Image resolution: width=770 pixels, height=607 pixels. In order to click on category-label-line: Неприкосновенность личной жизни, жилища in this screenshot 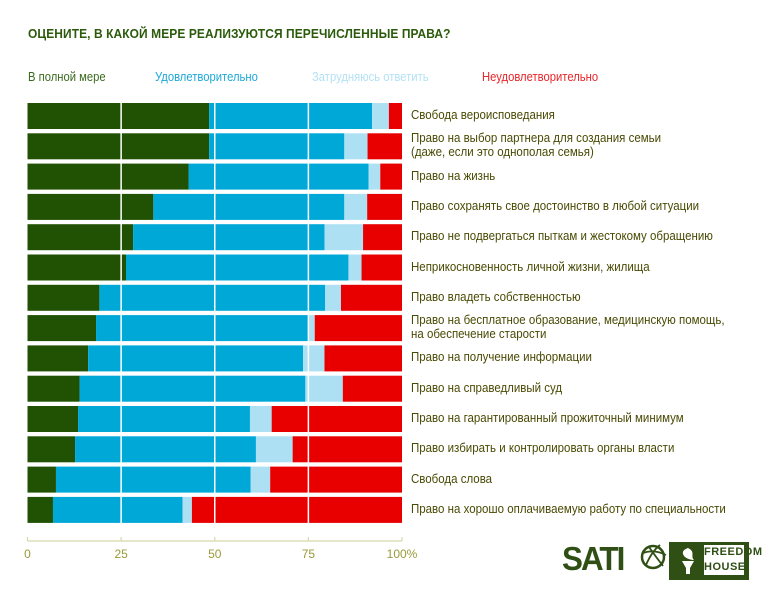, I will do `click(530, 266)`.